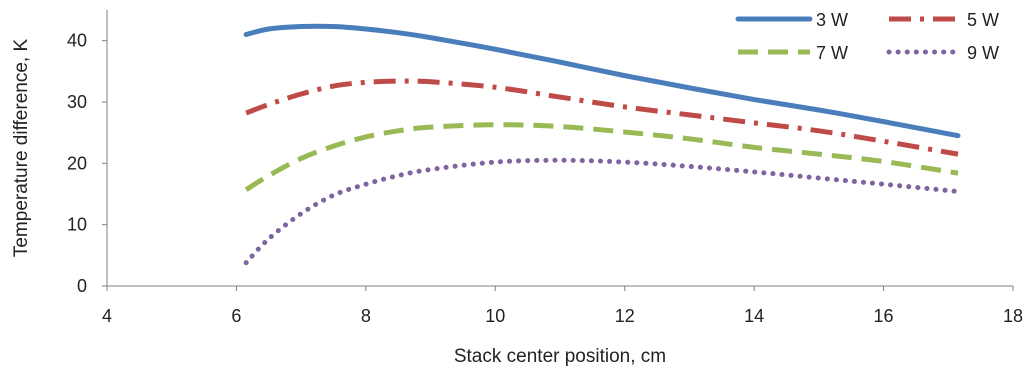 The height and width of the screenshot is (371, 1030). Describe the element at coordinates (236, 316) in the screenshot. I see `x-tick-label: 6` at that location.